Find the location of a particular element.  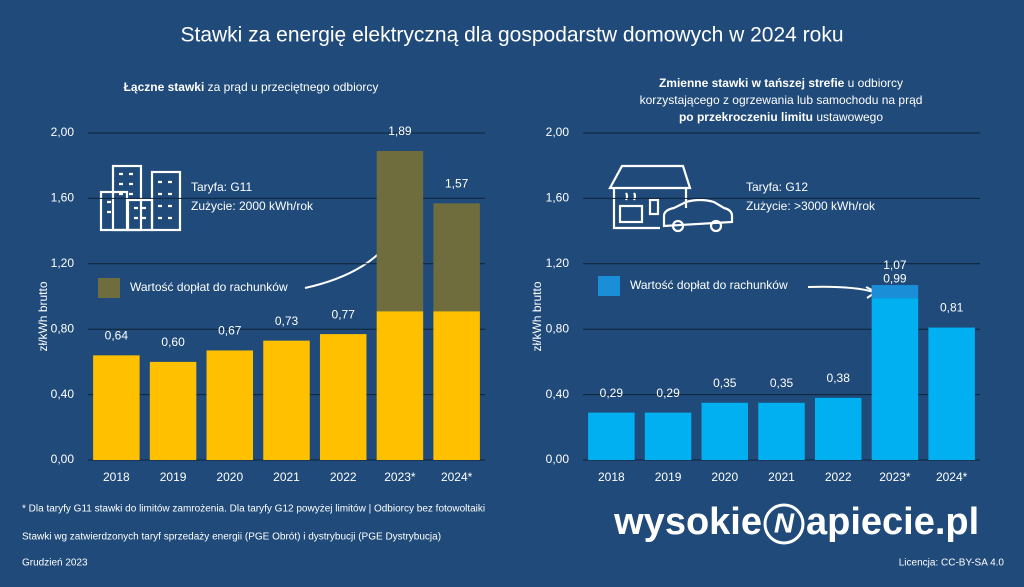

subtitle-run: Zmienne stawki w tańszej strefie is located at coordinates (752, 83).